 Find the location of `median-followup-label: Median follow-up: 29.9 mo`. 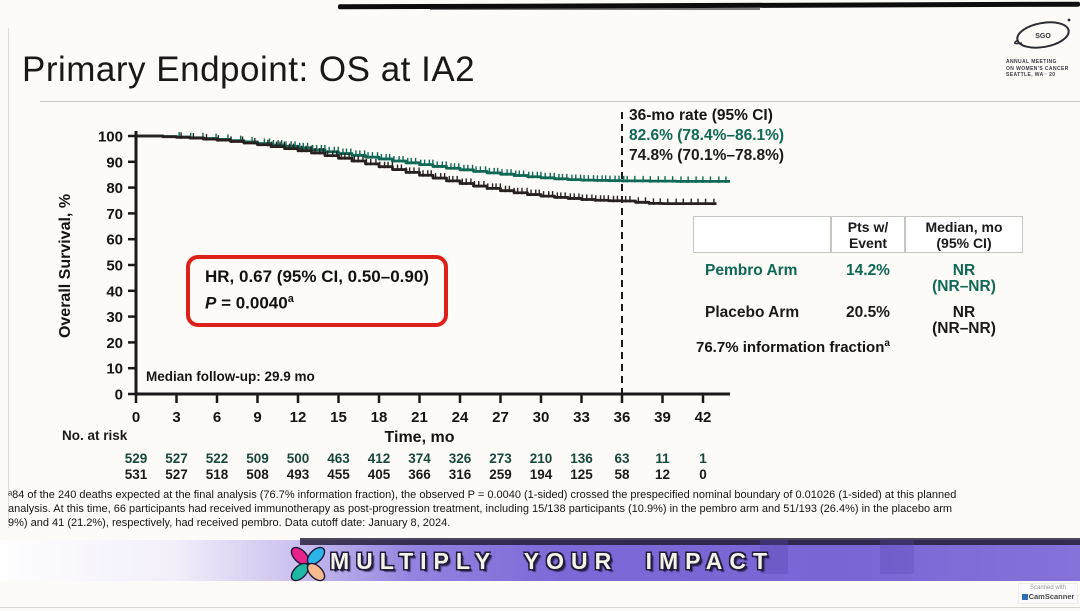

median-followup-label: Median follow-up: 29.9 mo is located at coordinates (230, 376).